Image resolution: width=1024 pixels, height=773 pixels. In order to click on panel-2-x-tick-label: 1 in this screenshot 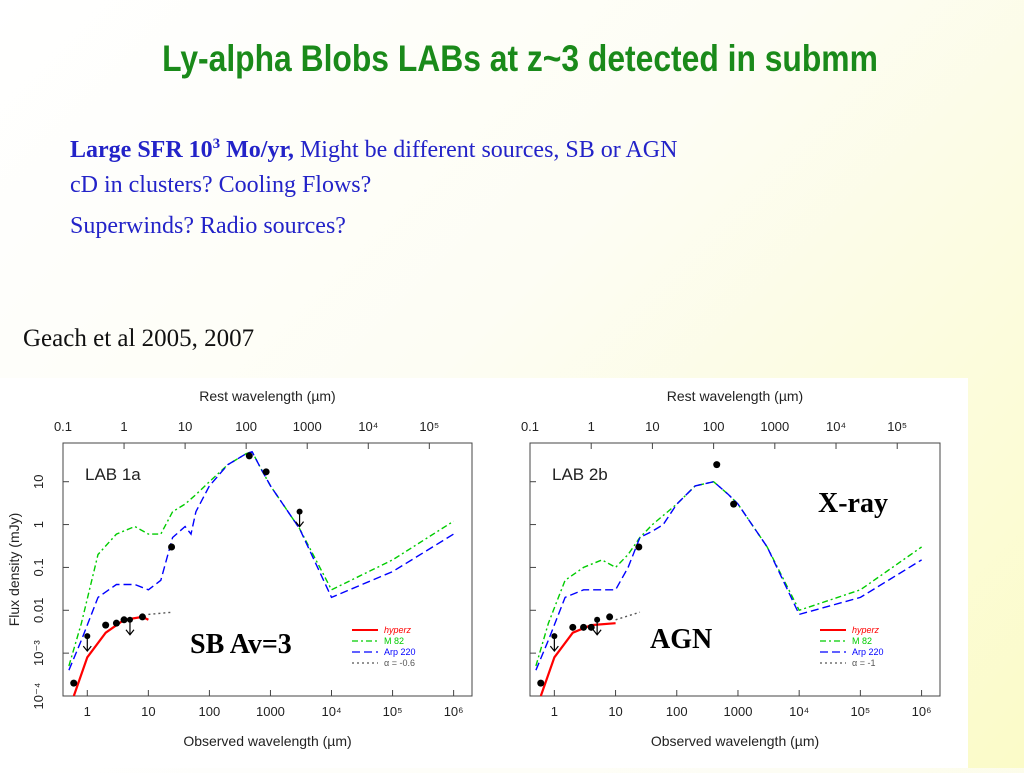, I will do `click(554, 711)`.